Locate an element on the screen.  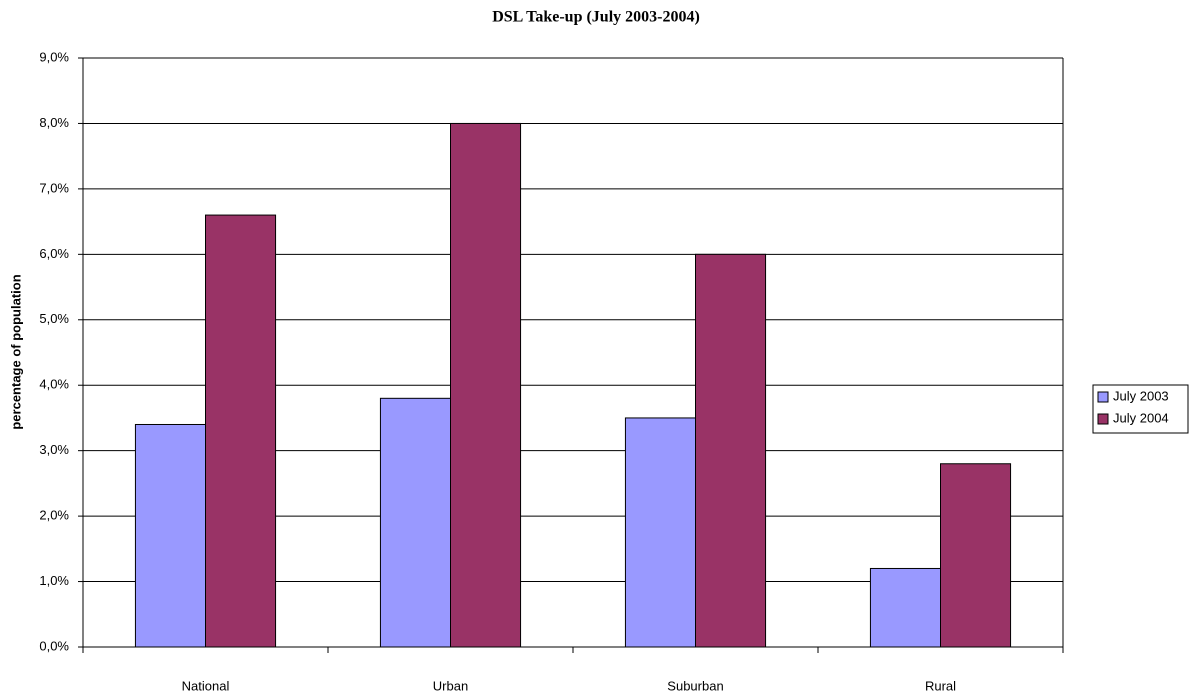
y-axis-label: percentage of population is located at coordinates (15, 351).